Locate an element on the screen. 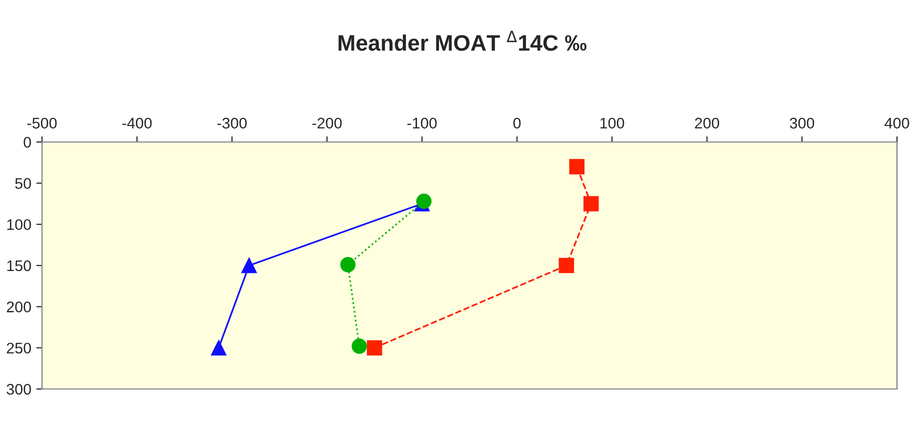 The image size is (924, 427). chart-title: Meander MOAT $^{Δ}$14C ‰ is located at coordinates (462, 40).